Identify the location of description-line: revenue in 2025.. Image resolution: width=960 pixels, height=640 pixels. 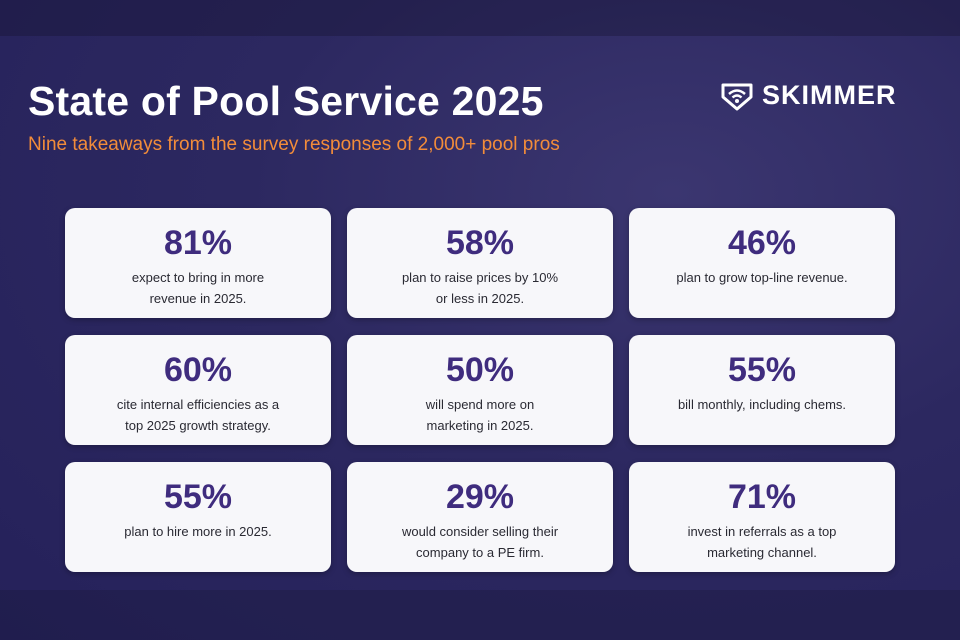
(198, 298).